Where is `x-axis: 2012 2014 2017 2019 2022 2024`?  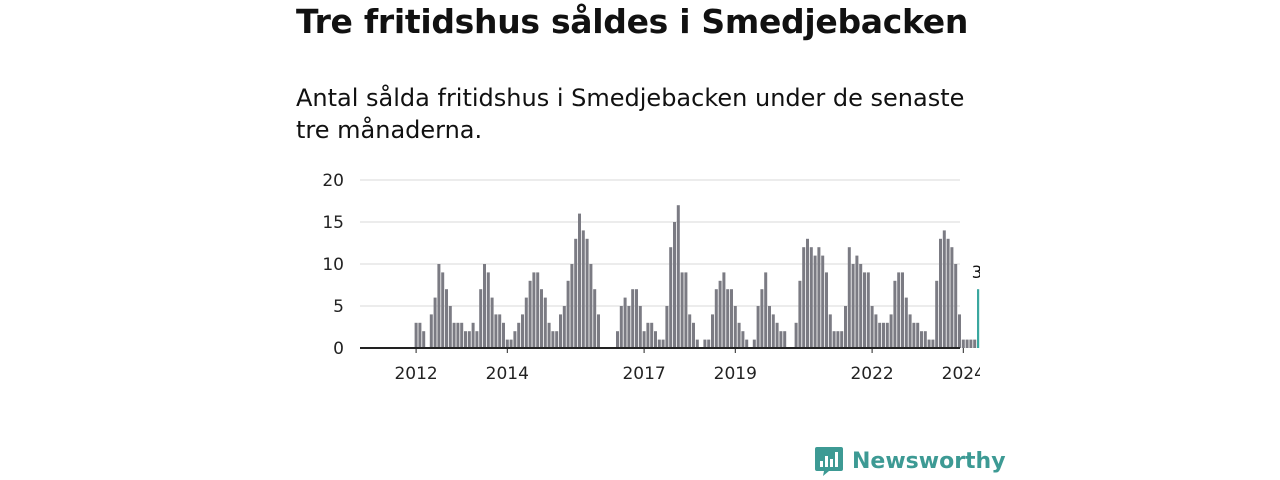
x-axis: 2012 2014 2017 2019 2022 2024 is located at coordinates (670, 365).